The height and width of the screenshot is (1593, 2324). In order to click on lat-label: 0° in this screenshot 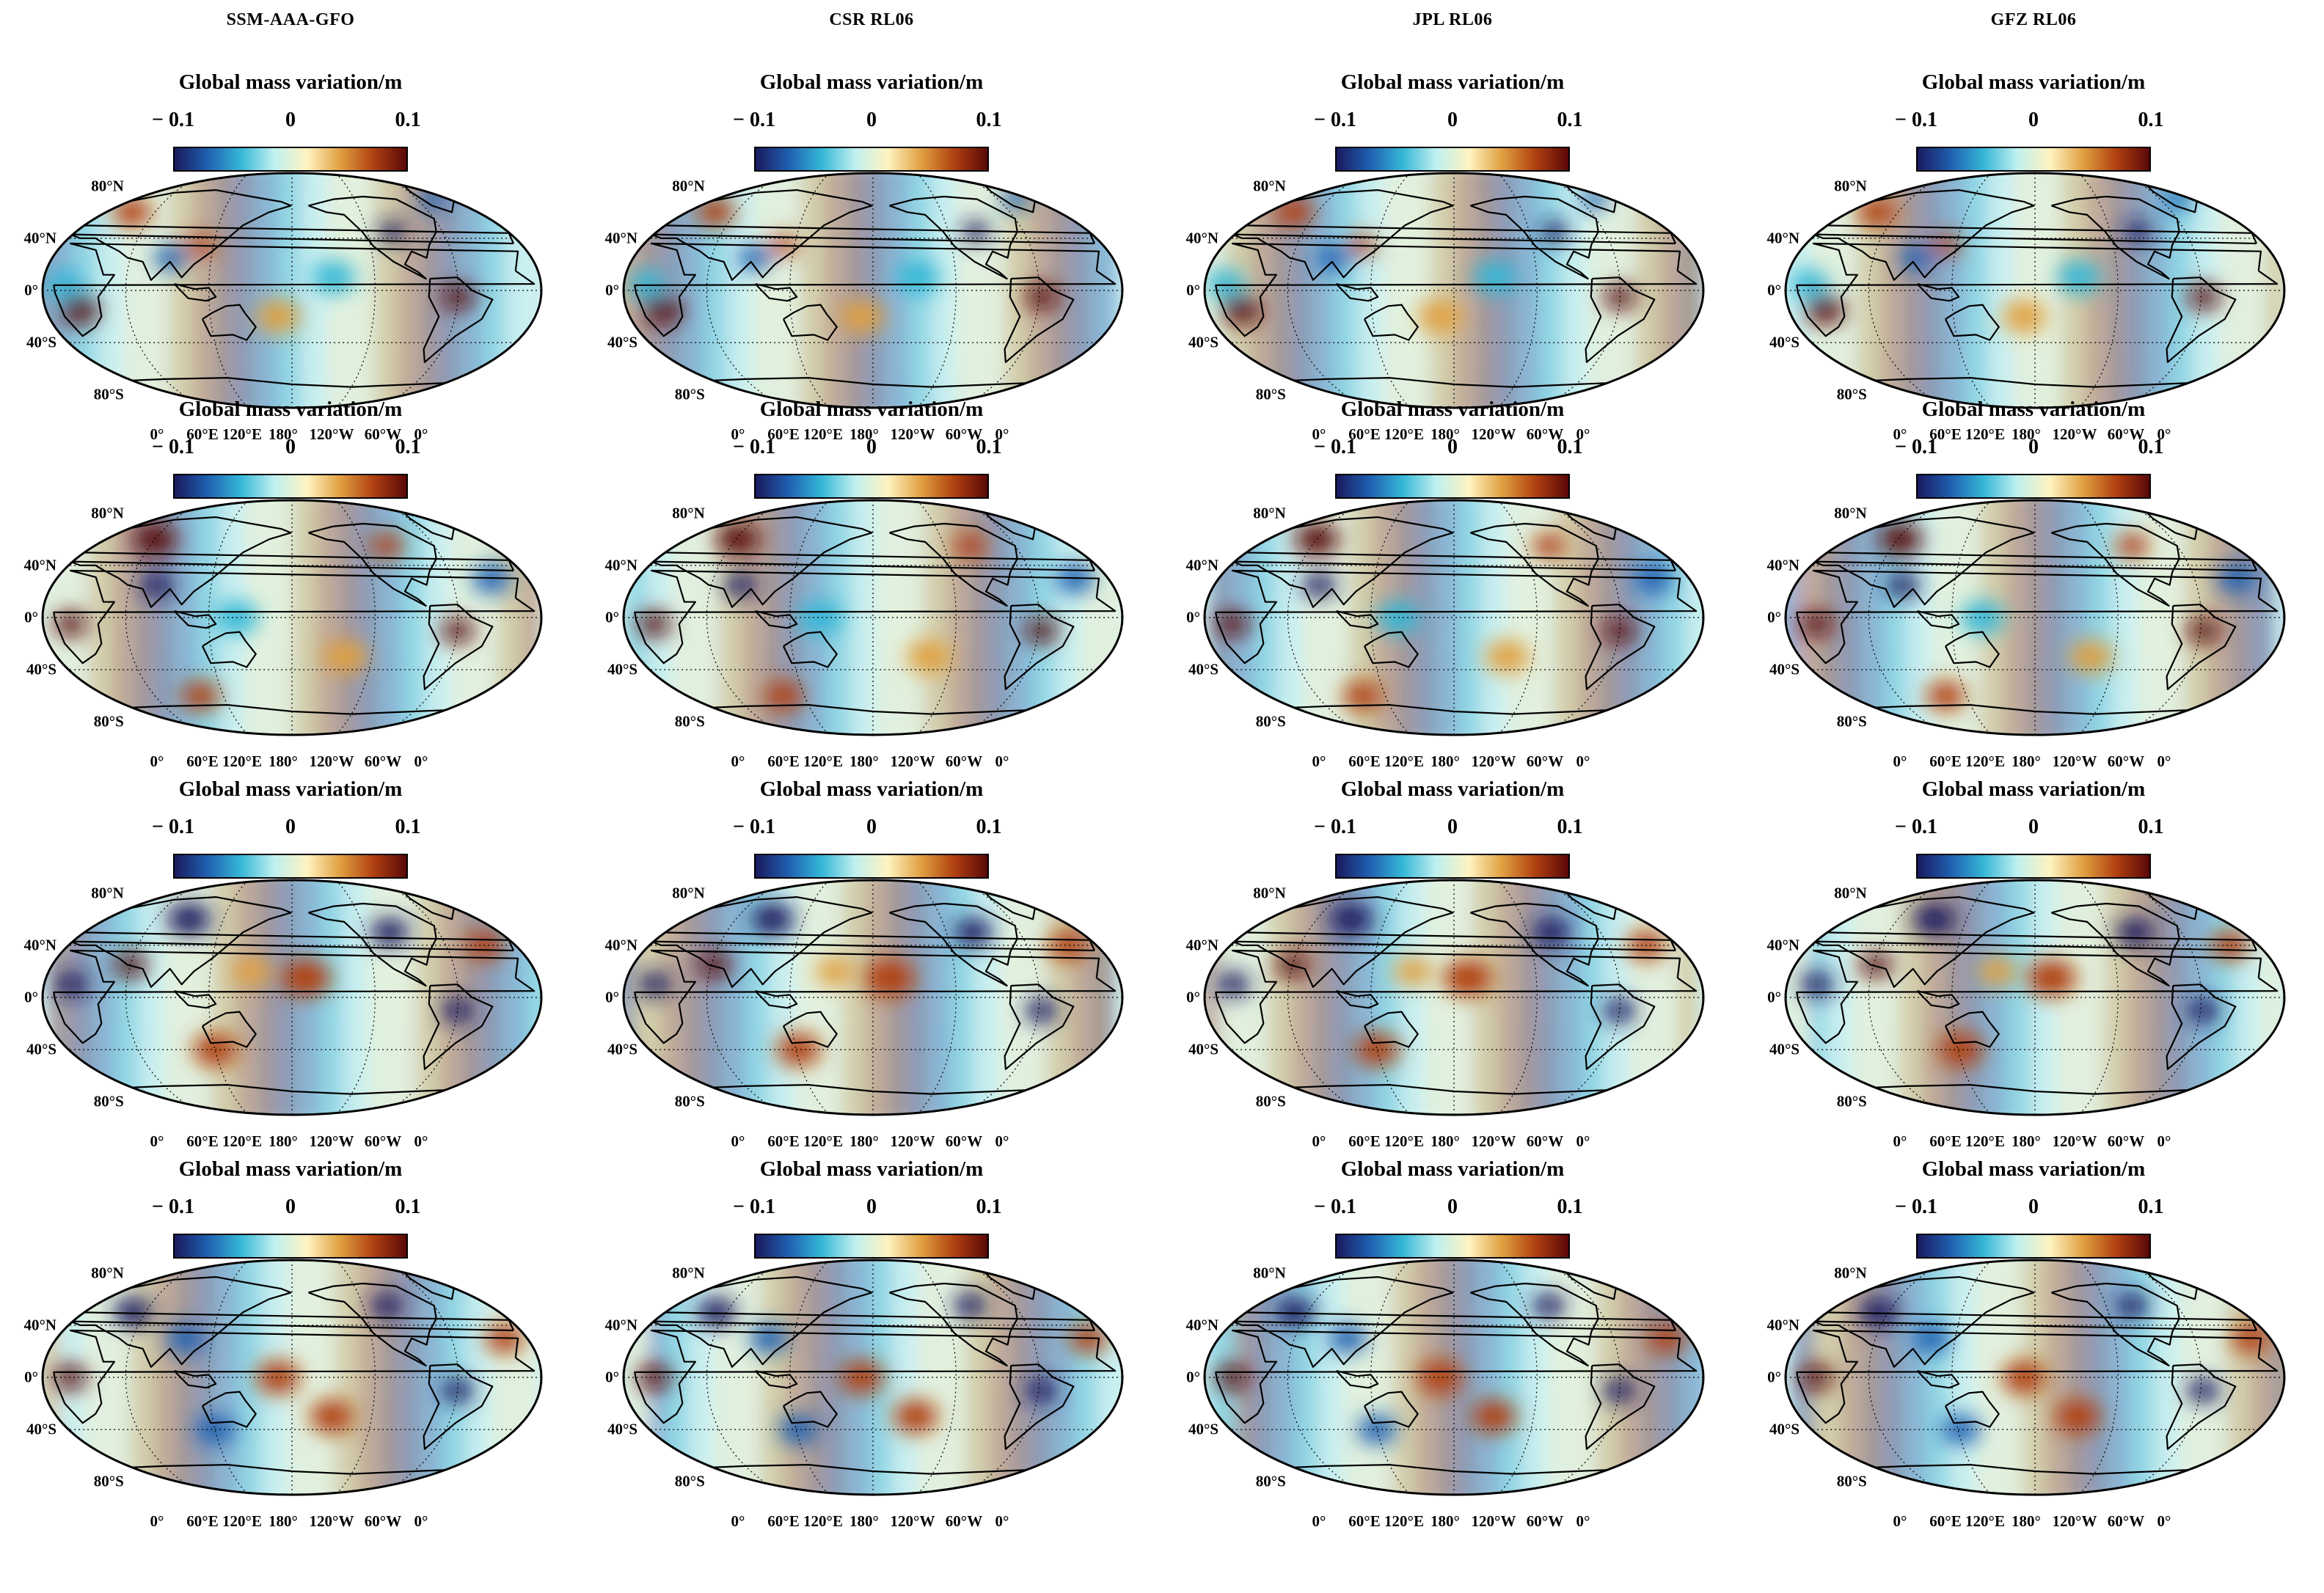, I will do `click(612, 290)`.